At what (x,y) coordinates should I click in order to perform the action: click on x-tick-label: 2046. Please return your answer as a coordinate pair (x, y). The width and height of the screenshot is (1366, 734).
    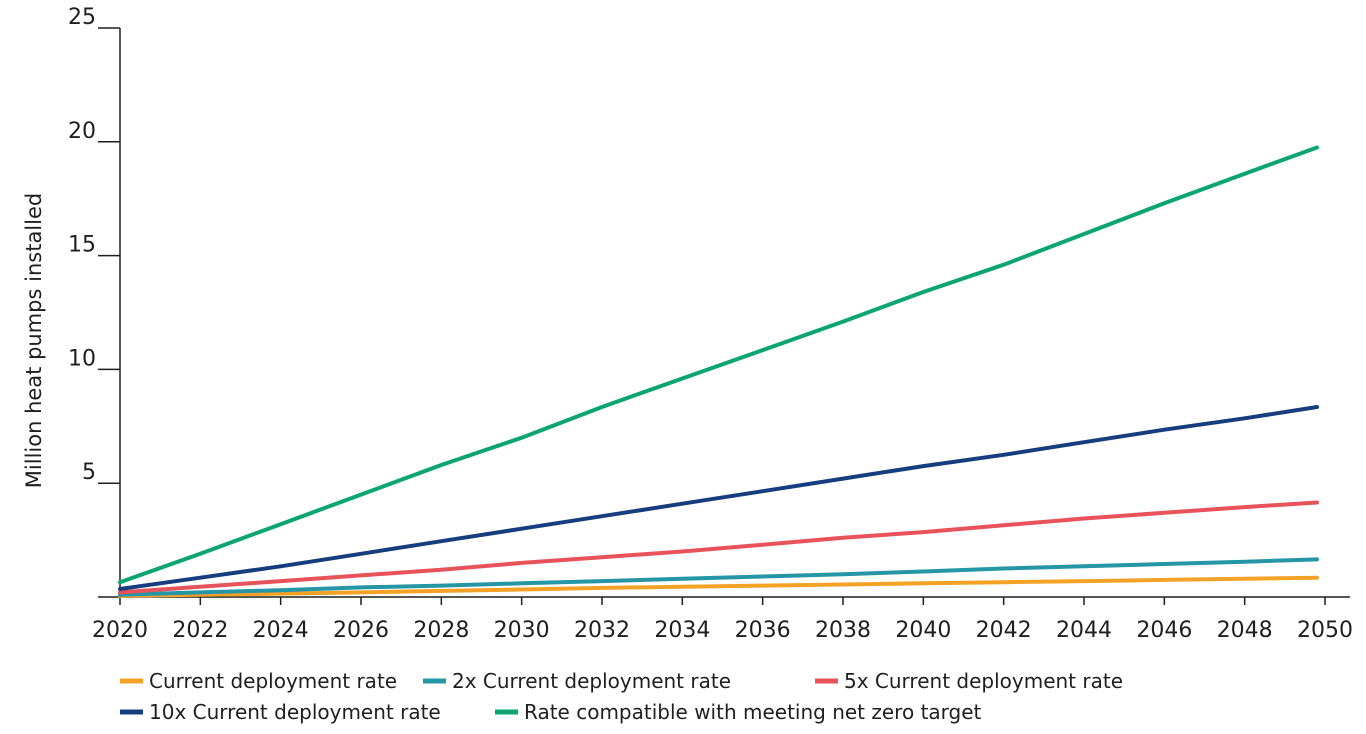
    Looking at the image, I should click on (1164, 630).